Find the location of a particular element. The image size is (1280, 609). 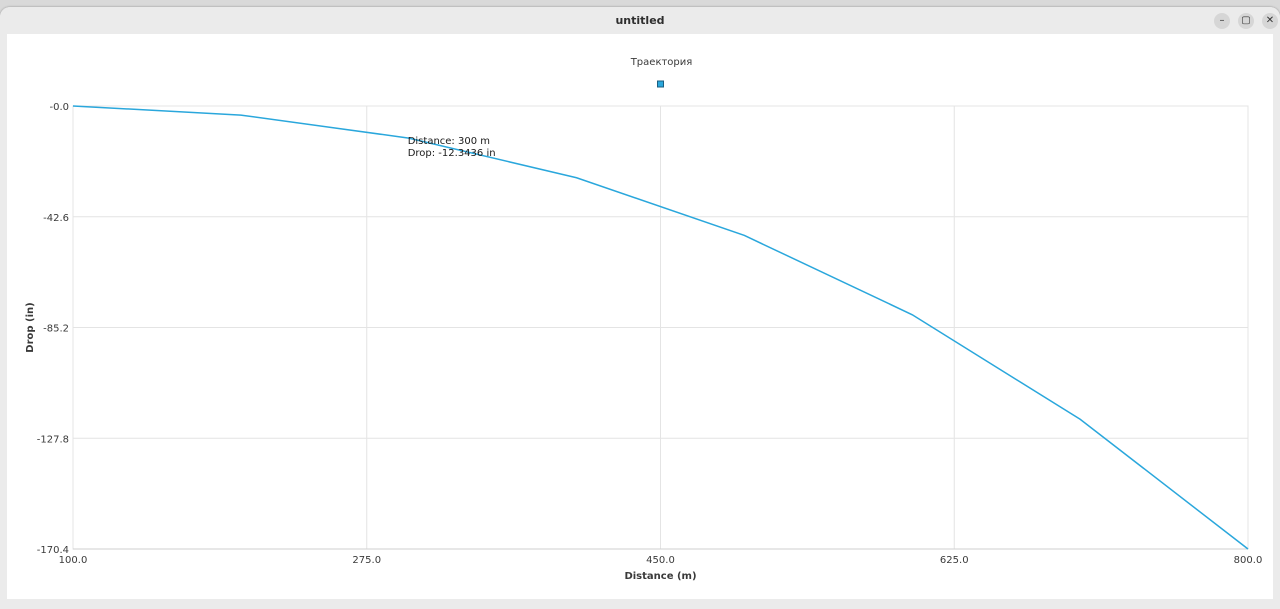

x-tick-label: 450.0 is located at coordinates (660, 560).